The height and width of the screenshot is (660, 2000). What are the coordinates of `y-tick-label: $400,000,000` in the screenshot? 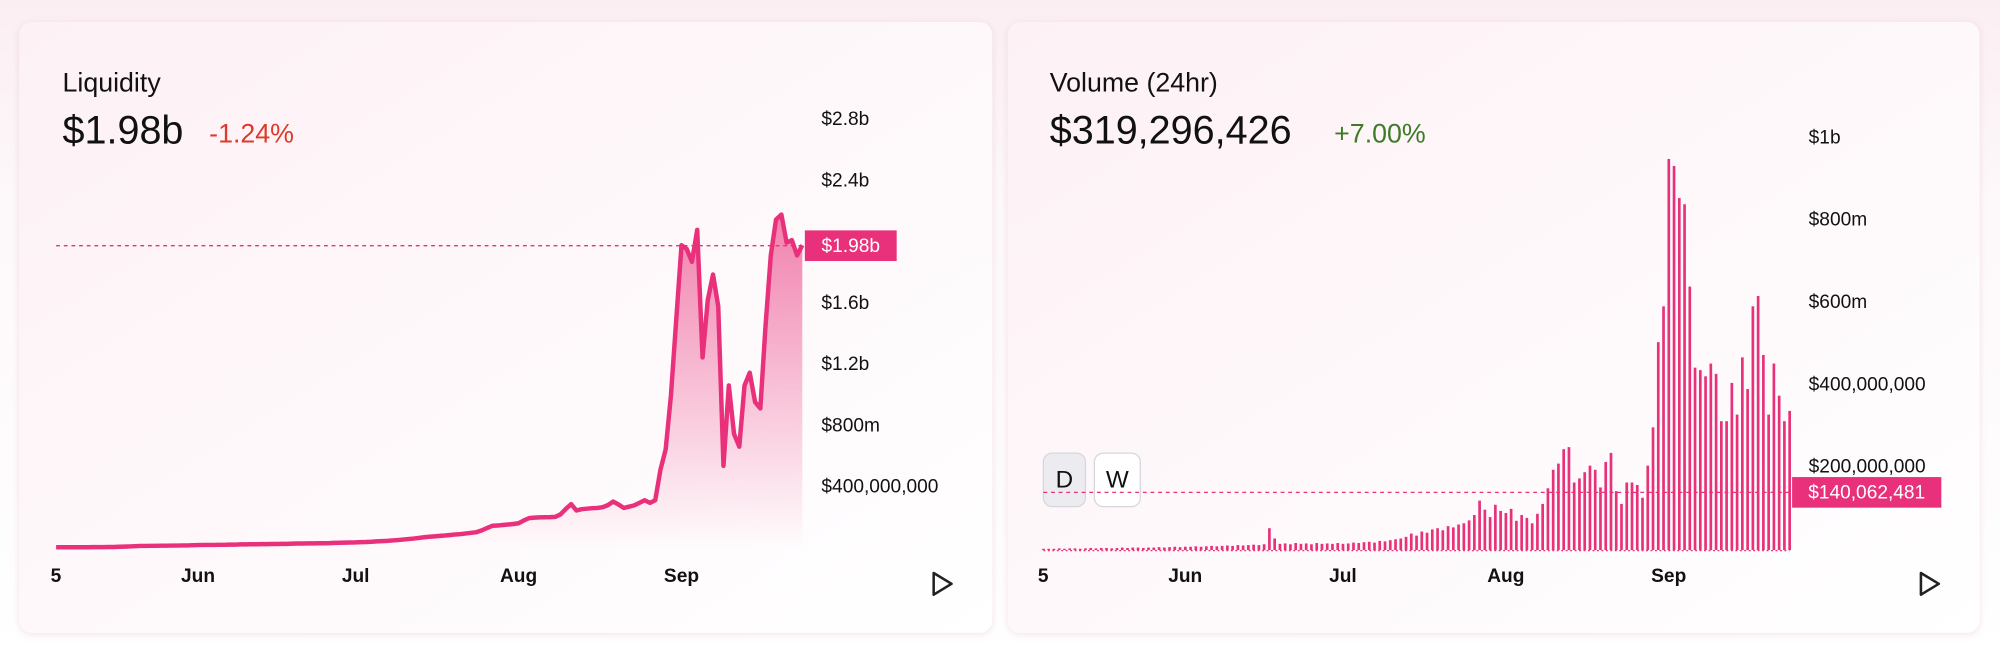 It's located at (1867, 384).